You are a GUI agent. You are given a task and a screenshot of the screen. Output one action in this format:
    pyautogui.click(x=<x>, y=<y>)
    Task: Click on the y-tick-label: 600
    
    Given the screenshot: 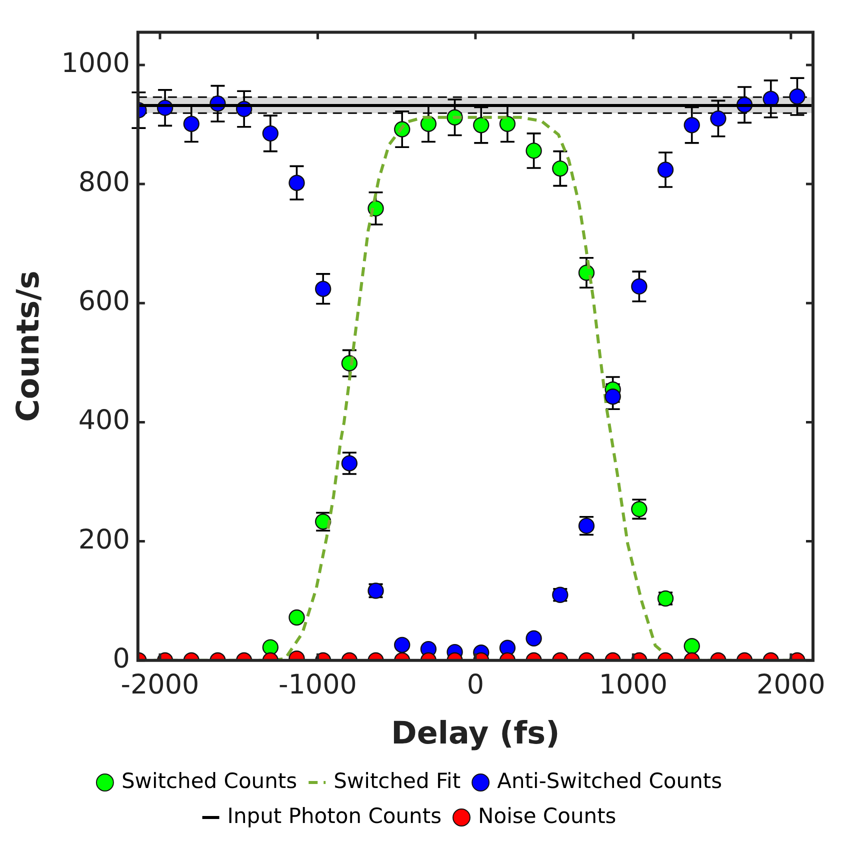 What is the action you would take?
    pyautogui.click(x=104, y=302)
    